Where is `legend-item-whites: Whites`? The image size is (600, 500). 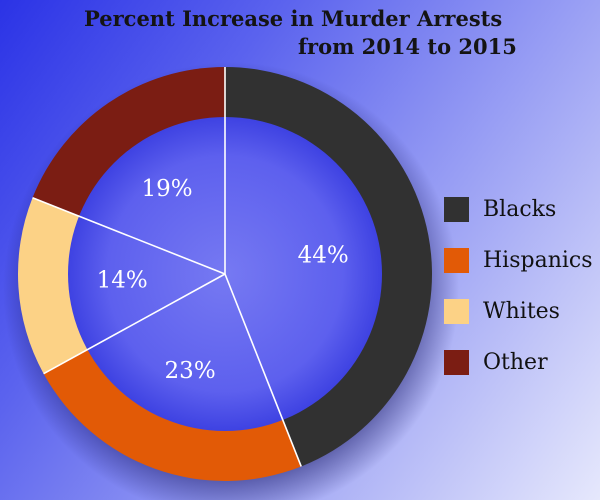 legend-item-whites: Whites is located at coordinates (518, 311).